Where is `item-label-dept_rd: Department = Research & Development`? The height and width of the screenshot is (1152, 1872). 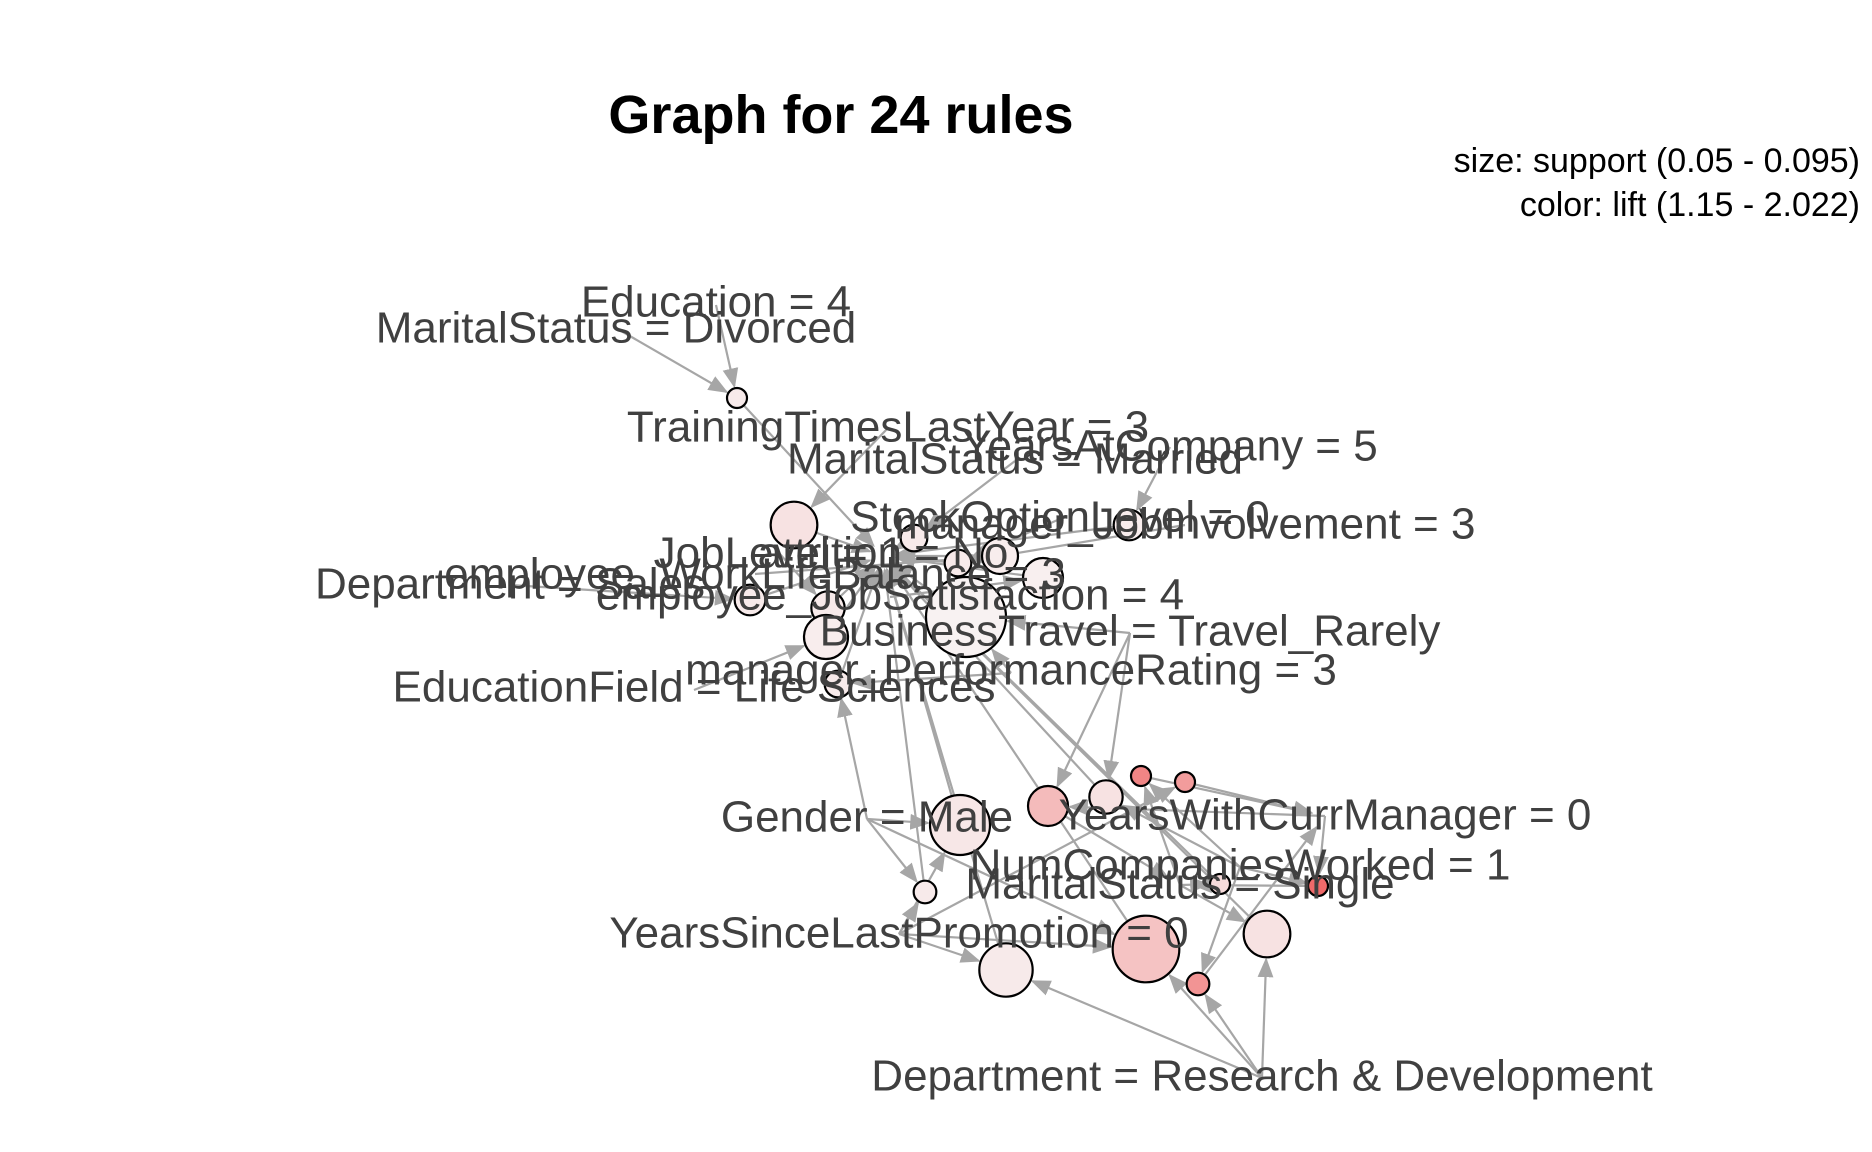 item-label-dept_rd: Department = Research & Development is located at coordinates (1261, 1076).